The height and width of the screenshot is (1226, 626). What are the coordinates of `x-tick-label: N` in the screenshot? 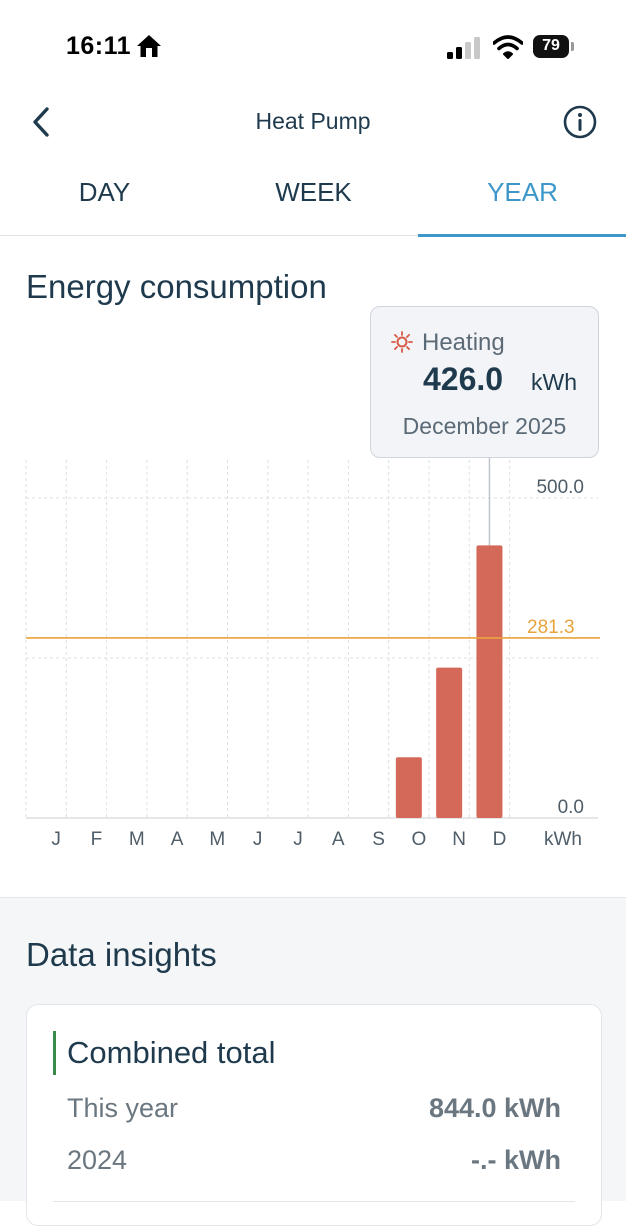 It's located at (459, 839).